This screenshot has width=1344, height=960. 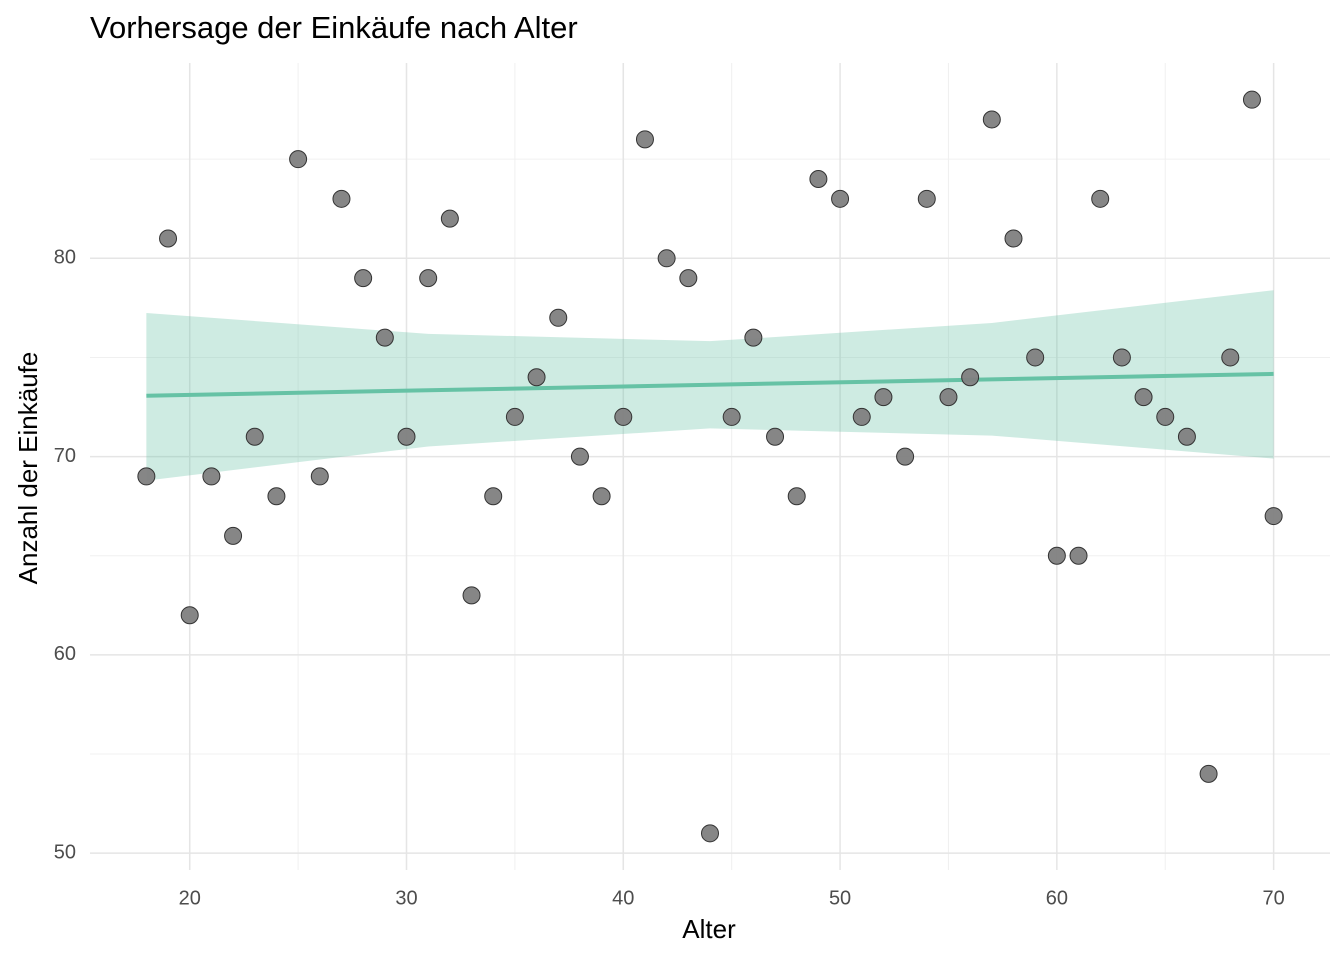 I want to click on x-tick-label: 30, so click(x=406, y=898).